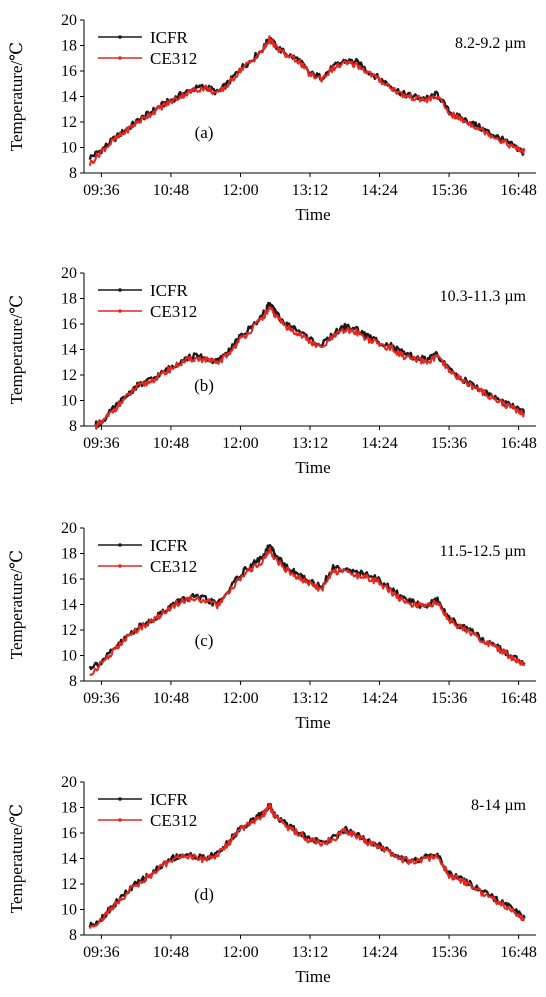  What do you see at coordinates (483, 551) in the screenshot?
I see `band-label: 11.5-12.5 µm` at bounding box center [483, 551].